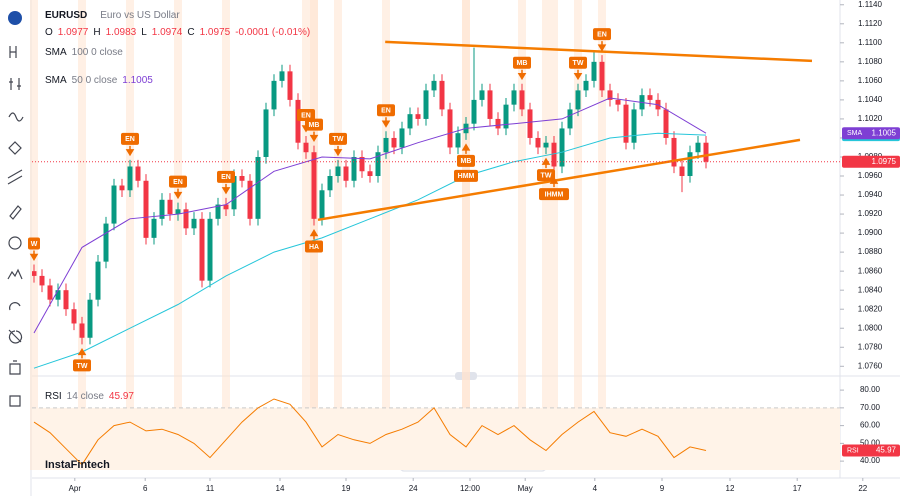 This screenshot has width=900, height=496. I want to click on rsi-tag-label: RSI, so click(853, 450).